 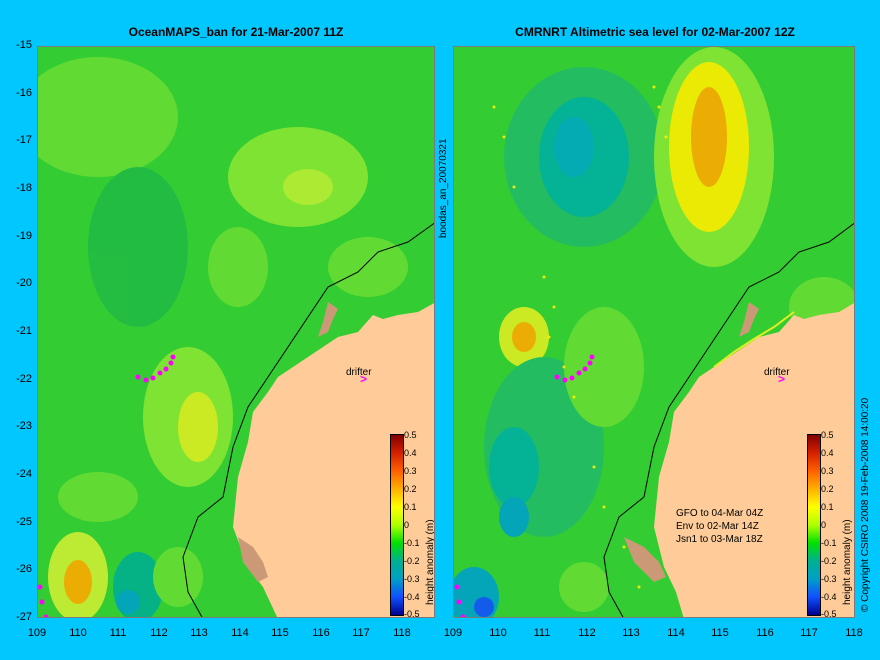 What do you see at coordinates (782, 379) in the screenshot?
I see `right-drifter-arrow-icon: >` at bounding box center [782, 379].